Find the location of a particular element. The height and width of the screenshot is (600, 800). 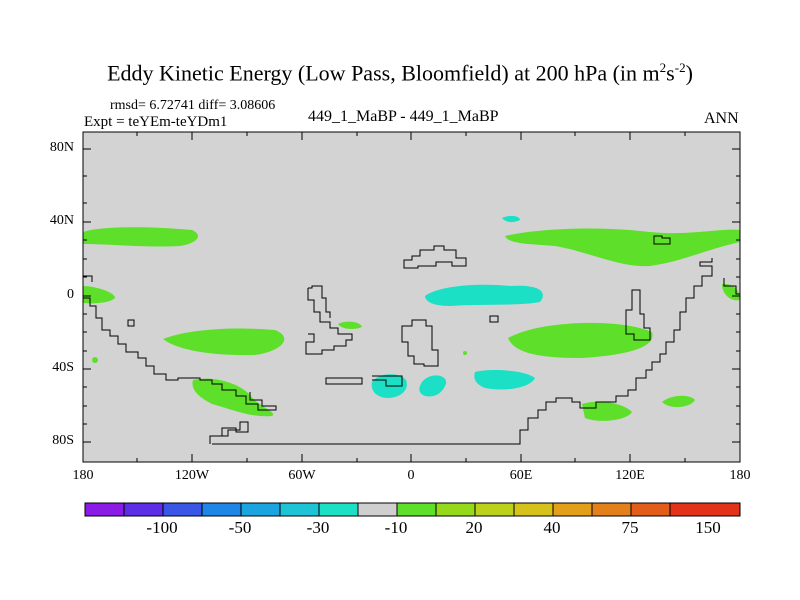

coastline-europe is located at coordinates (435, 257).